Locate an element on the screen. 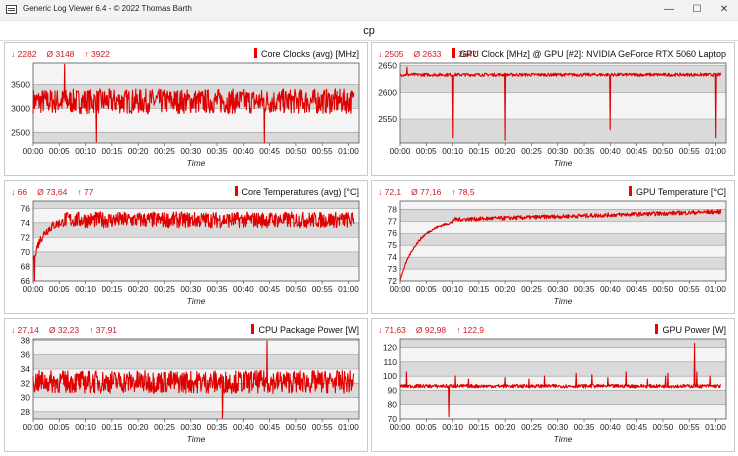  chart-title: Core Clocks (avg) [MHz] is located at coordinates (306, 53).